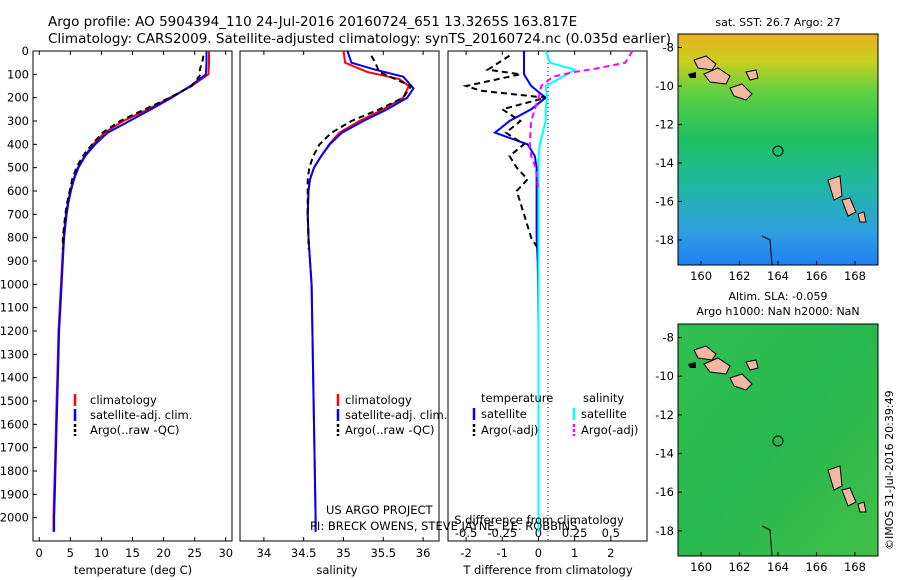 The height and width of the screenshot is (580, 900). I want to click on x2-tick-label: 0.25, so click(575, 533).